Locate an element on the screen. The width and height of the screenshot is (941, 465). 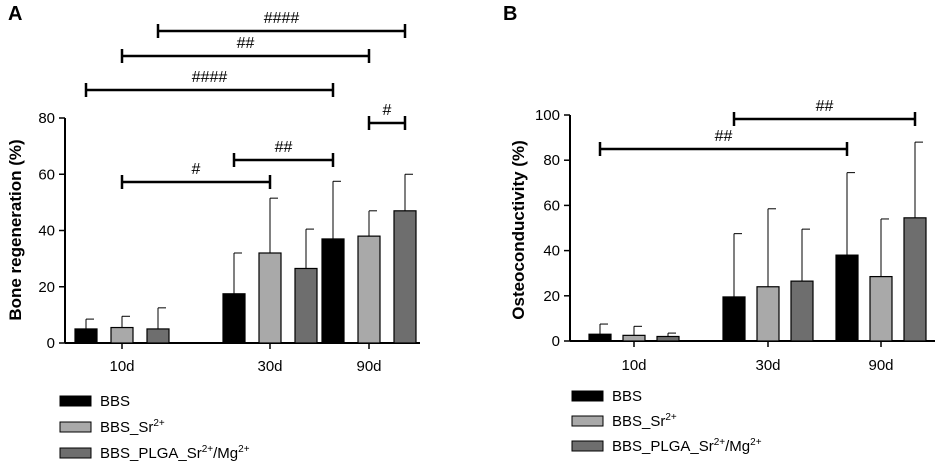
y-axis-title: Osteoconductivity (%) is located at coordinates (518, 229).